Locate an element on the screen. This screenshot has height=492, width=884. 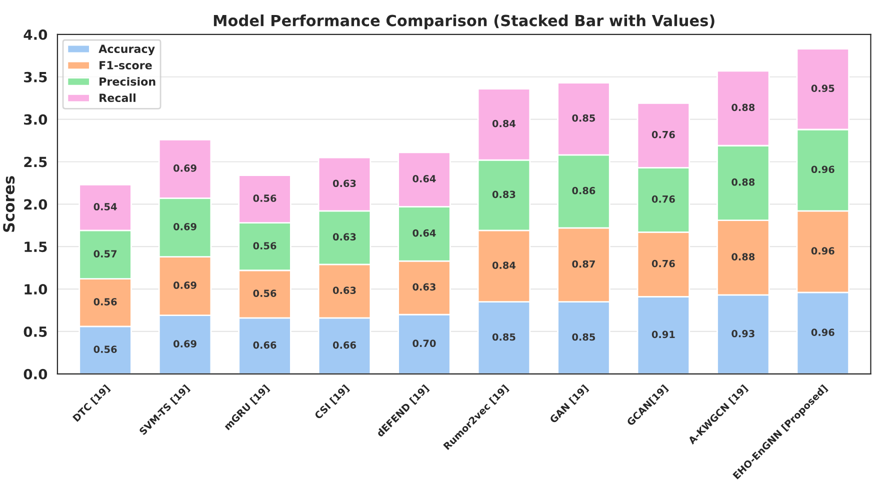
y-tick-label: 2.0 is located at coordinates (36, 204).